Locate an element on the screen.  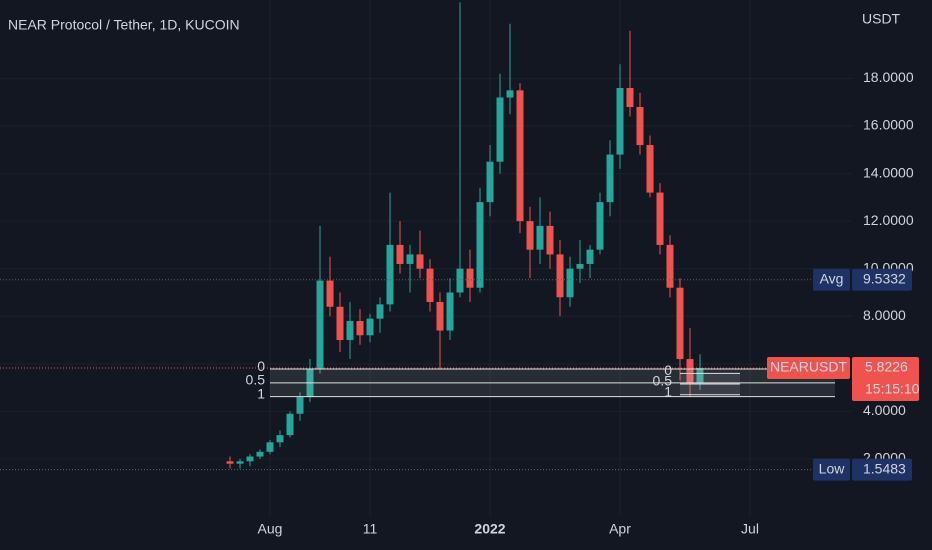
y-tick-label: 16.0000 is located at coordinates (888, 125).